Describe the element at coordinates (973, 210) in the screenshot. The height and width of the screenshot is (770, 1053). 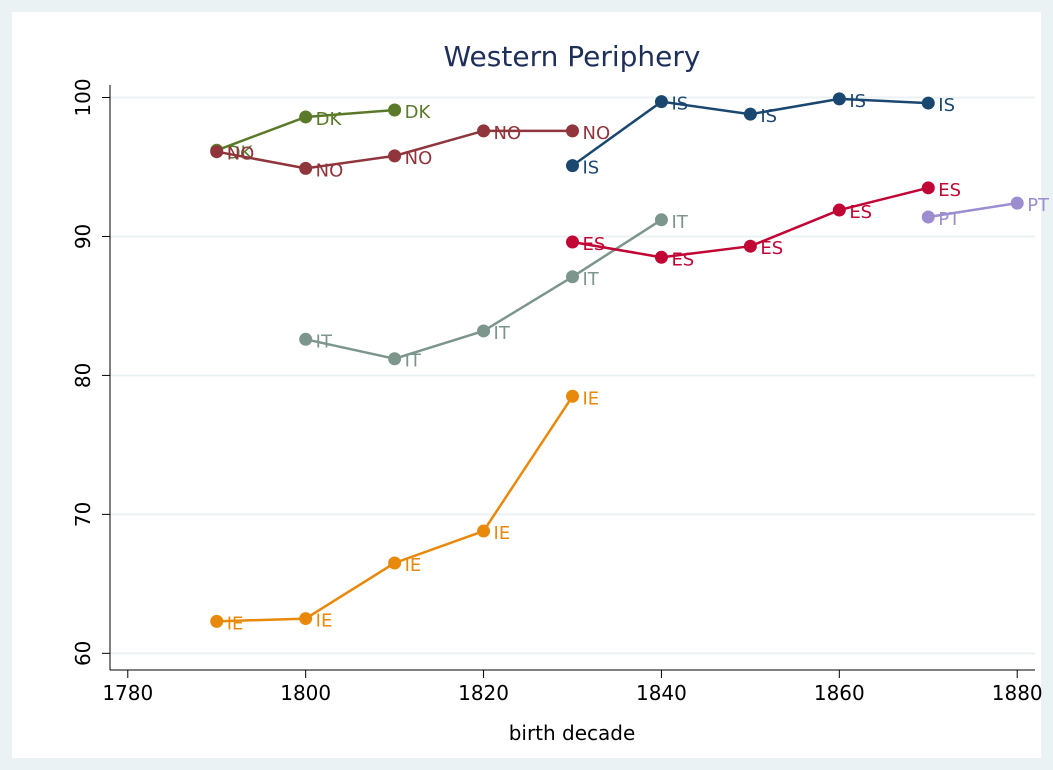
I see `series-line` at that location.